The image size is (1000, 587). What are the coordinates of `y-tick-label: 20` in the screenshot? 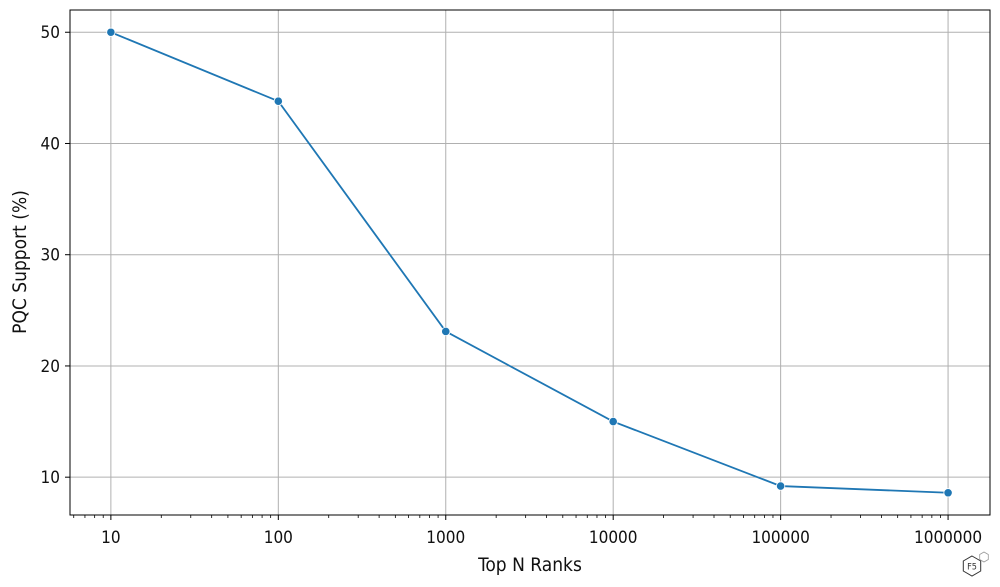 It's located at (50, 367).